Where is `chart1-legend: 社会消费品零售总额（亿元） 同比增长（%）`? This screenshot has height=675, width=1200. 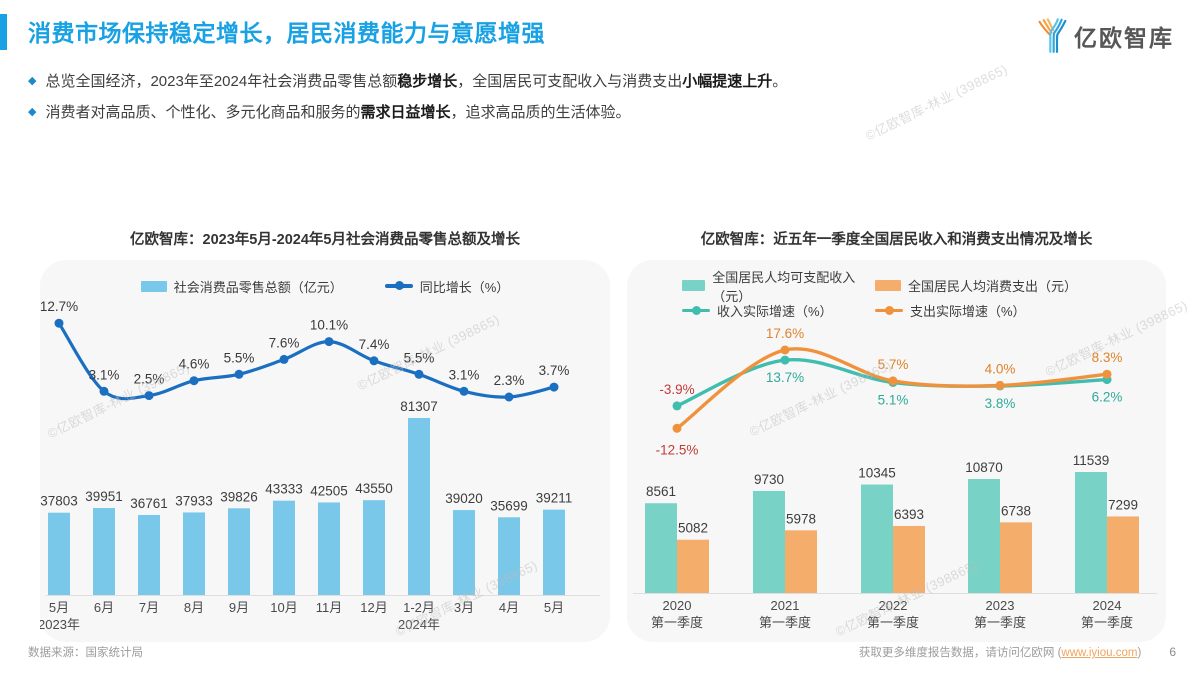 chart1-legend: 社会消费品零售总额（亿元） 同比增长（%） is located at coordinates (325, 286).